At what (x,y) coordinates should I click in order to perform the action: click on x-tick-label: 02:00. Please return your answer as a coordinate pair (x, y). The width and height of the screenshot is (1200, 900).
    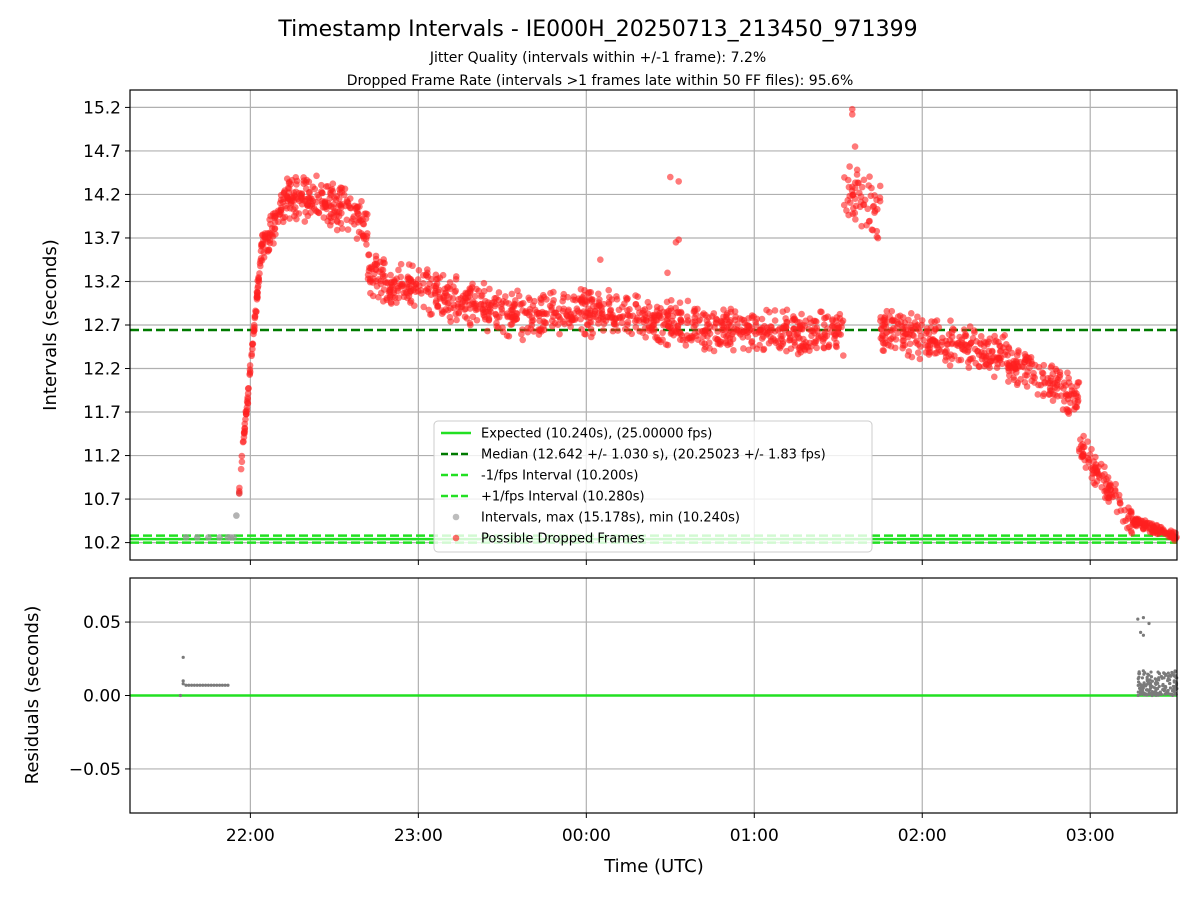
    Looking at the image, I should click on (922, 836).